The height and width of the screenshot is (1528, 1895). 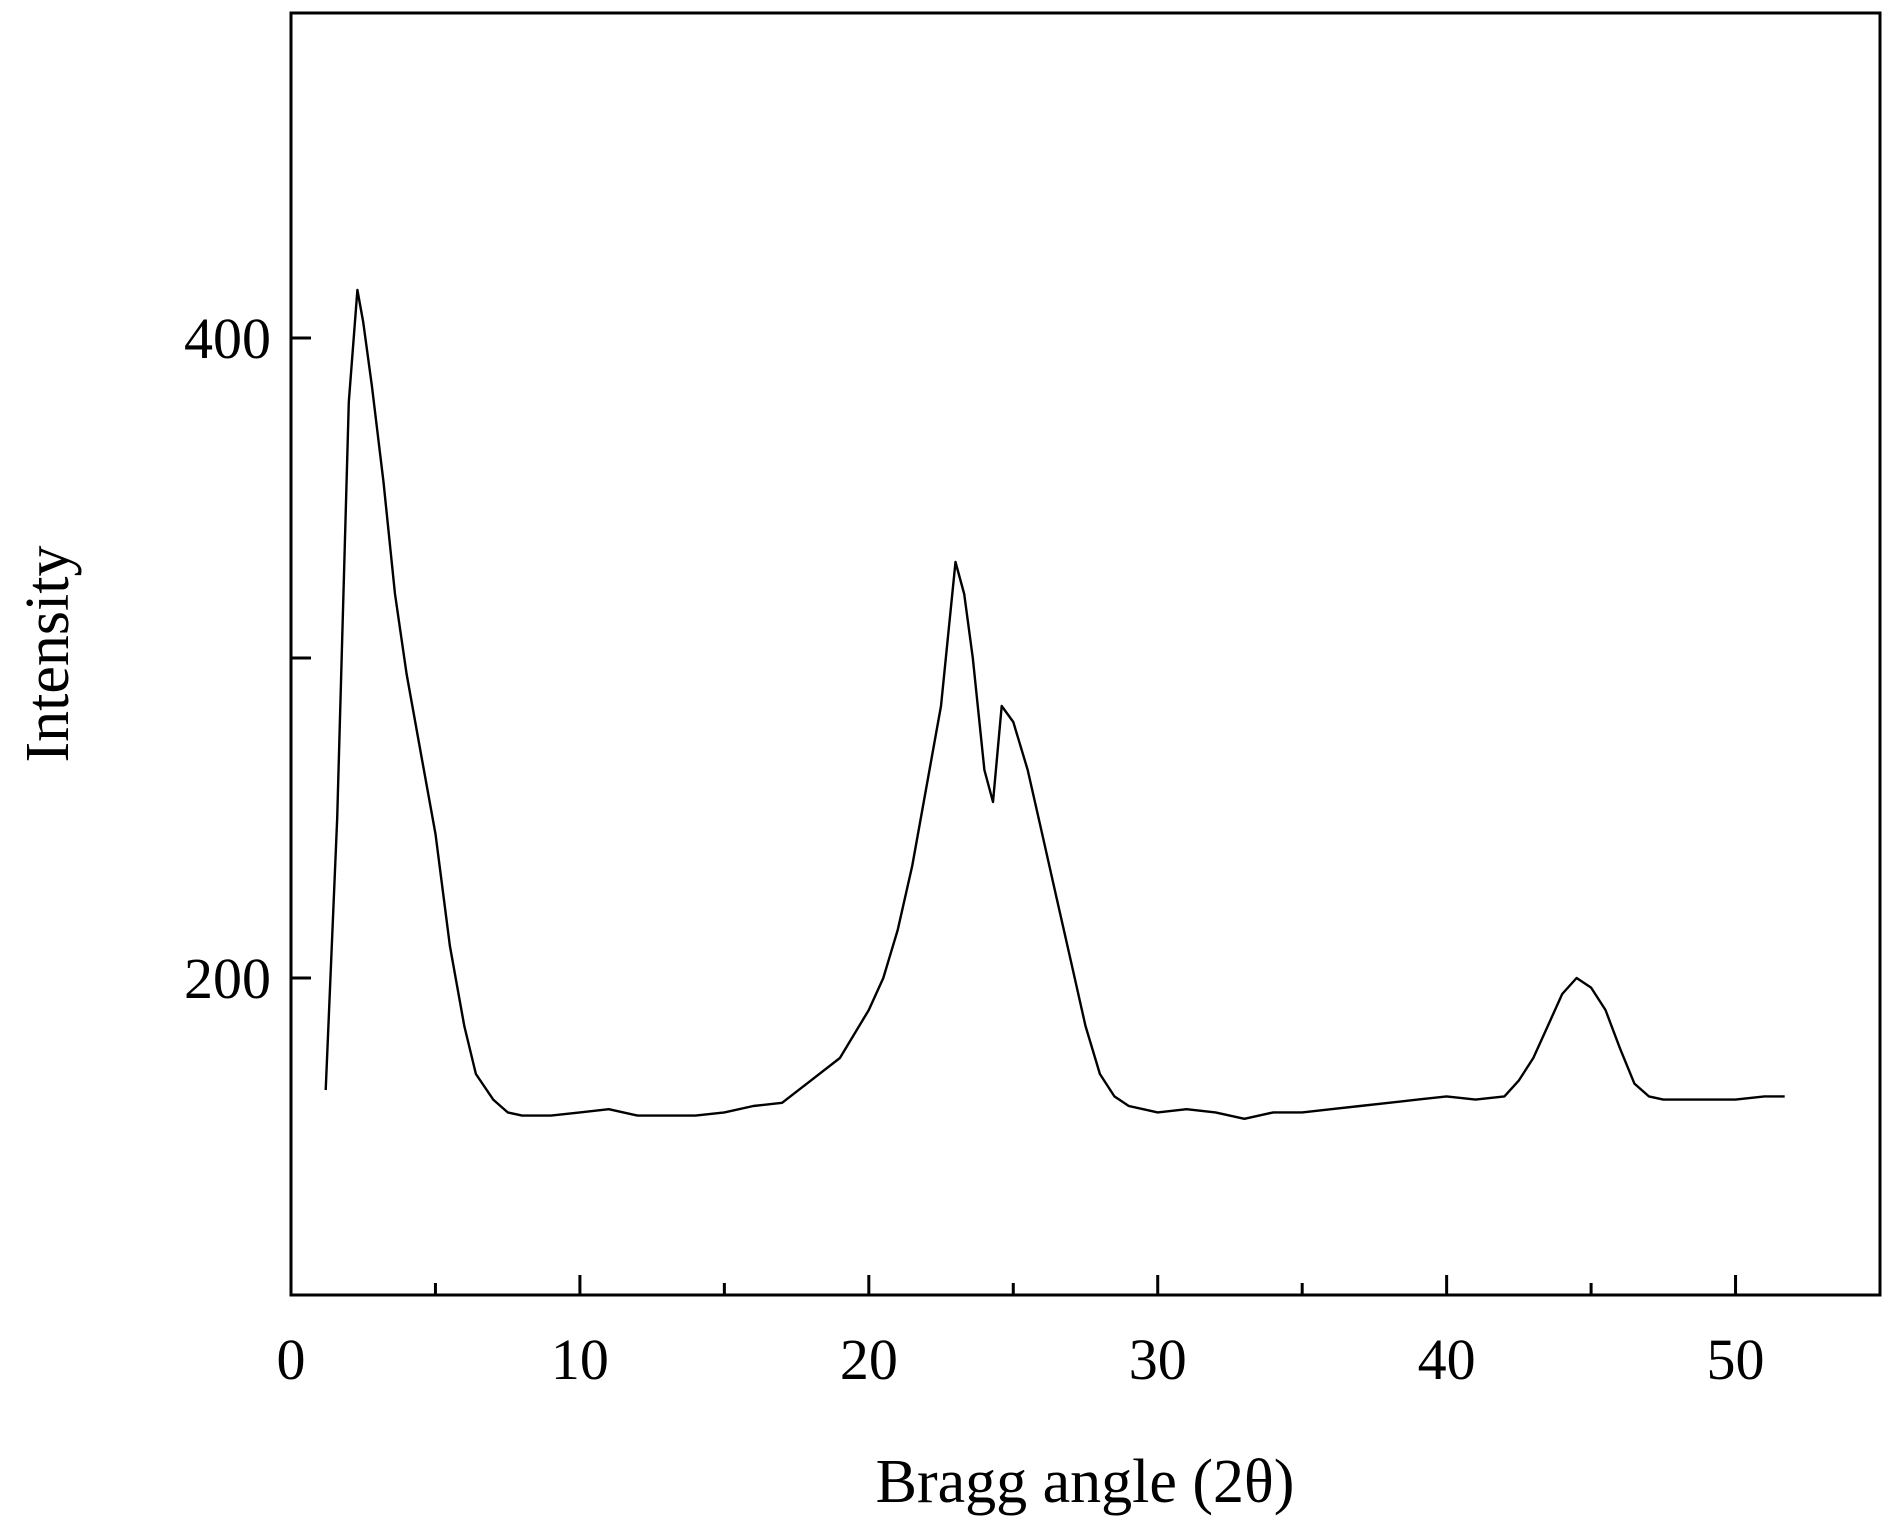 What do you see at coordinates (869, 1359) in the screenshot?
I see `x-tick-label: 20` at bounding box center [869, 1359].